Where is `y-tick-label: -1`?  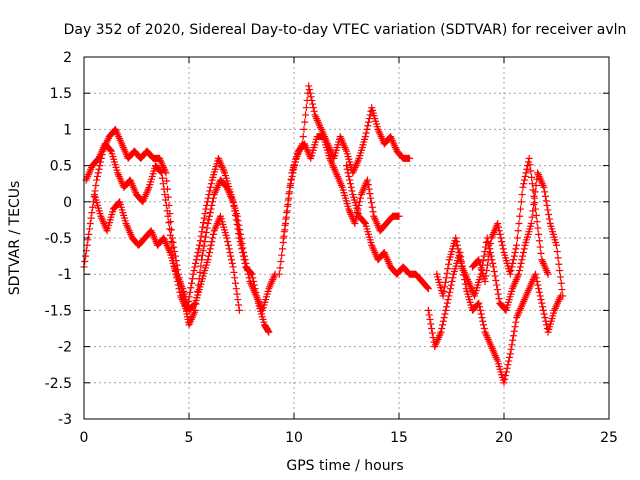
y-tick-label: -1 is located at coordinates (65, 275).